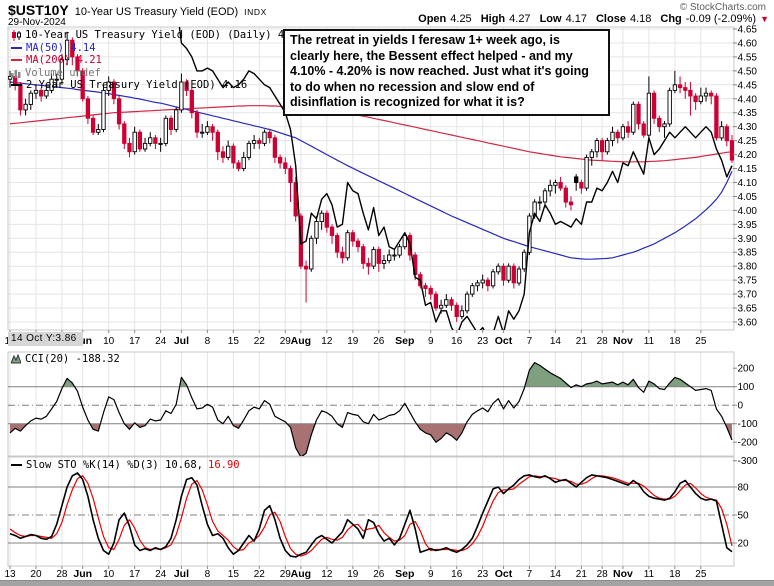 The image size is (774, 586). I want to click on high-label: High, so click(493, 19).